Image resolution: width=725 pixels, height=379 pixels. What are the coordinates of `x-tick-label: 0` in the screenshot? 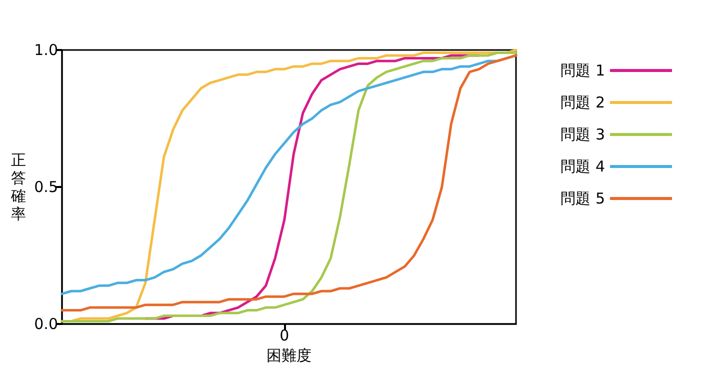 It's located at (285, 335).